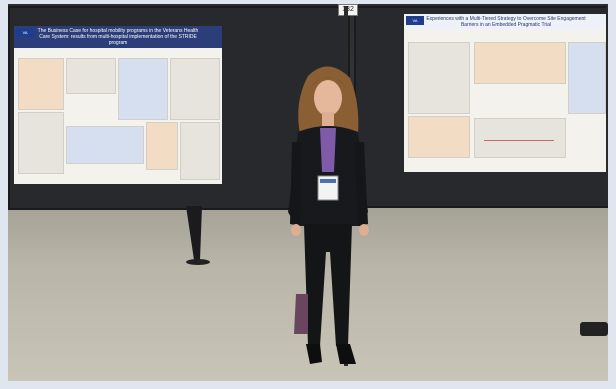 This screenshot has height=389, width=616. I want to click on presenter, so click(328, 215).